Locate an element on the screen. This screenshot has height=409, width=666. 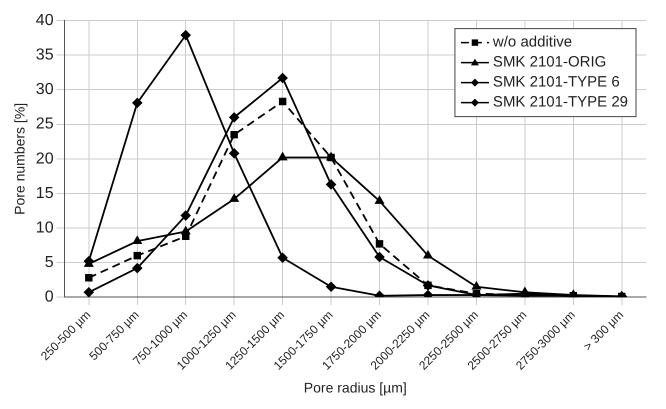
legend-label: w/o additive is located at coordinates (532, 42).